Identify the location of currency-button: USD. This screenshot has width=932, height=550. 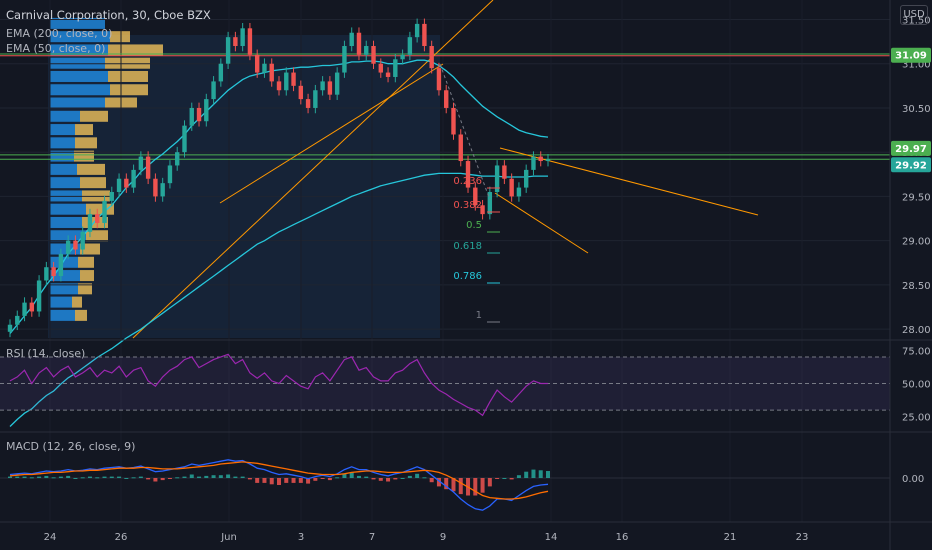
(914, 15).